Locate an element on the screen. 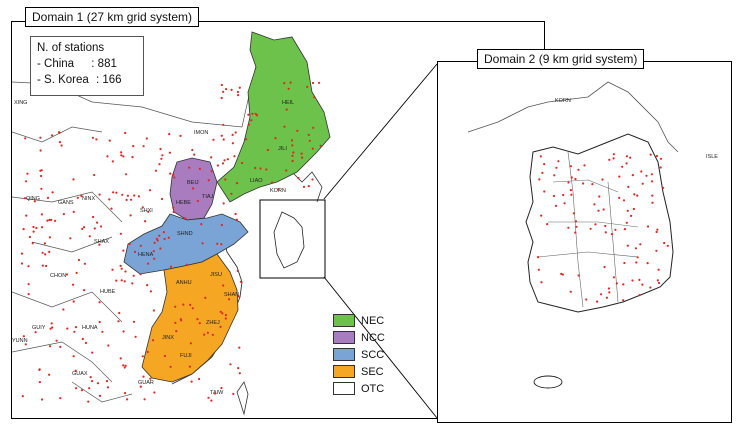 Image resolution: width=739 pixels, height=429 pixels. label-shnd: SHND is located at coordinates (185, 234).